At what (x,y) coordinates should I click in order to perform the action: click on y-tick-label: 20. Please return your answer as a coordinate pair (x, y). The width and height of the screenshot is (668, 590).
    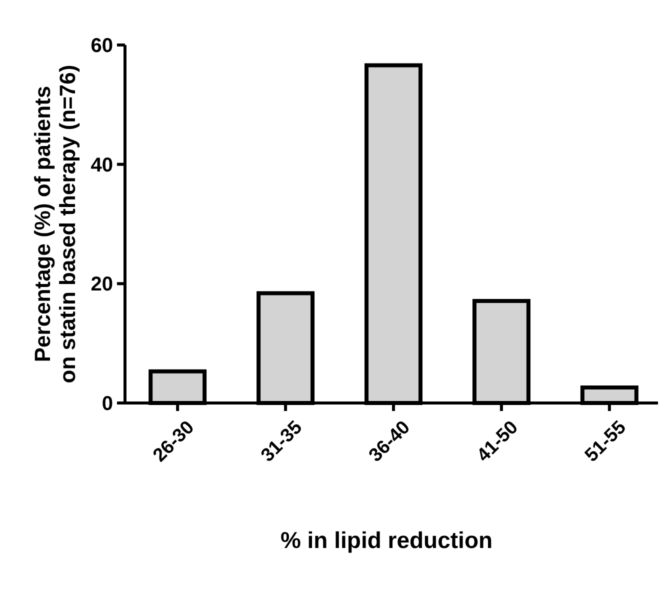
    Looking at the image, I should click on (101, 285).